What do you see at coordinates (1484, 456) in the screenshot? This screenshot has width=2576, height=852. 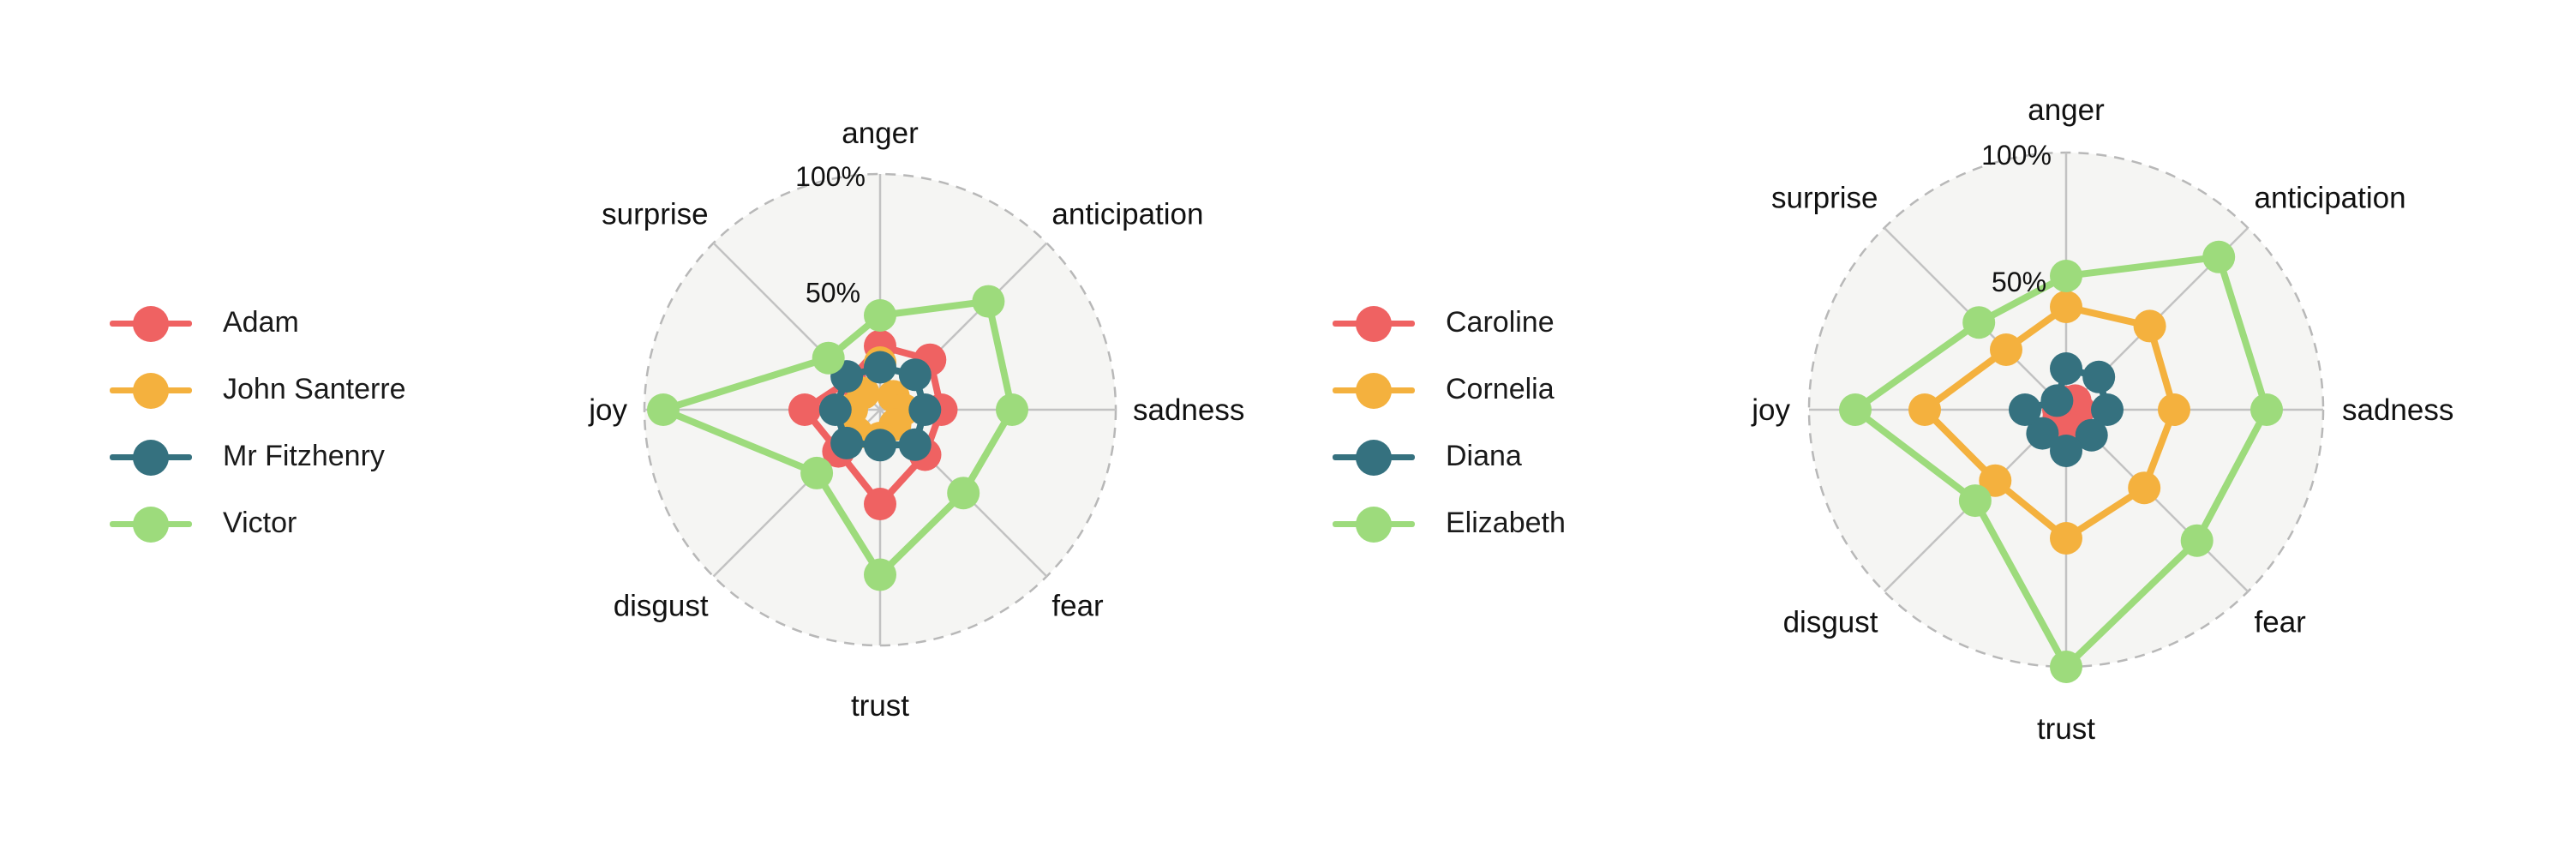 I see `legend-label: Diana` at bounding box center [1484, 456].